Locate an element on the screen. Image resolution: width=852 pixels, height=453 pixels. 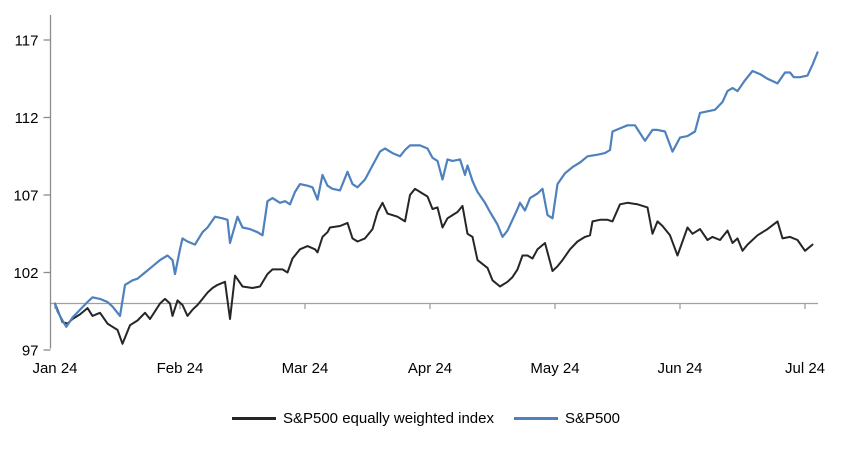
y-axis-tick-label: 117 is located at coordinates (27, 41).